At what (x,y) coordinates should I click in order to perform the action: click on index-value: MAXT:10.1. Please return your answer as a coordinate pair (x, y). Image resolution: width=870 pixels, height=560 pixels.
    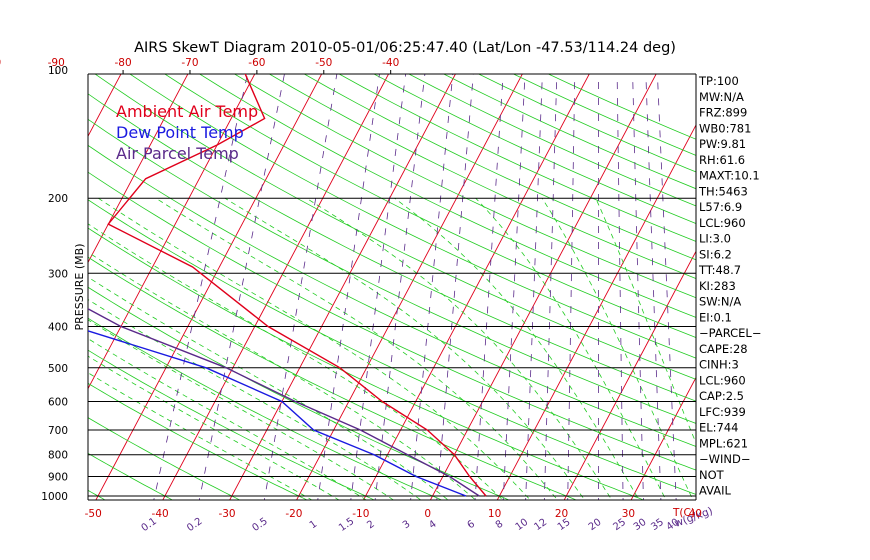
    Looking at the image, I should click on (729, 176).